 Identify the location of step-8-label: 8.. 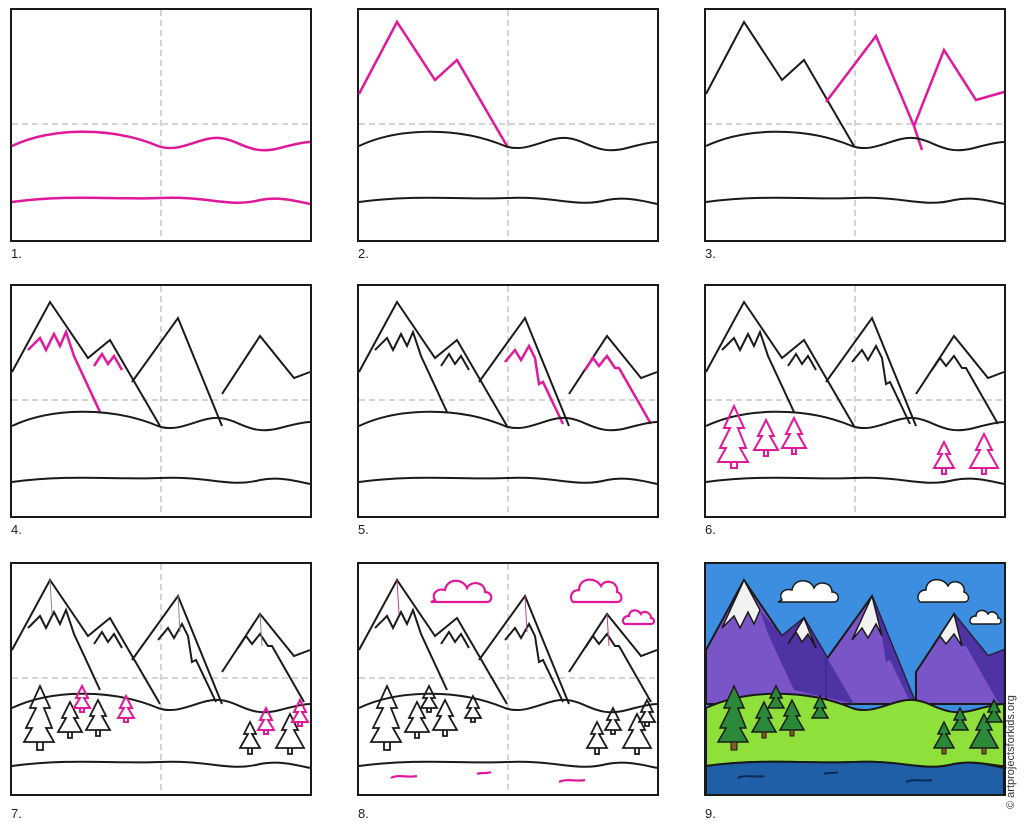
(363, 813).